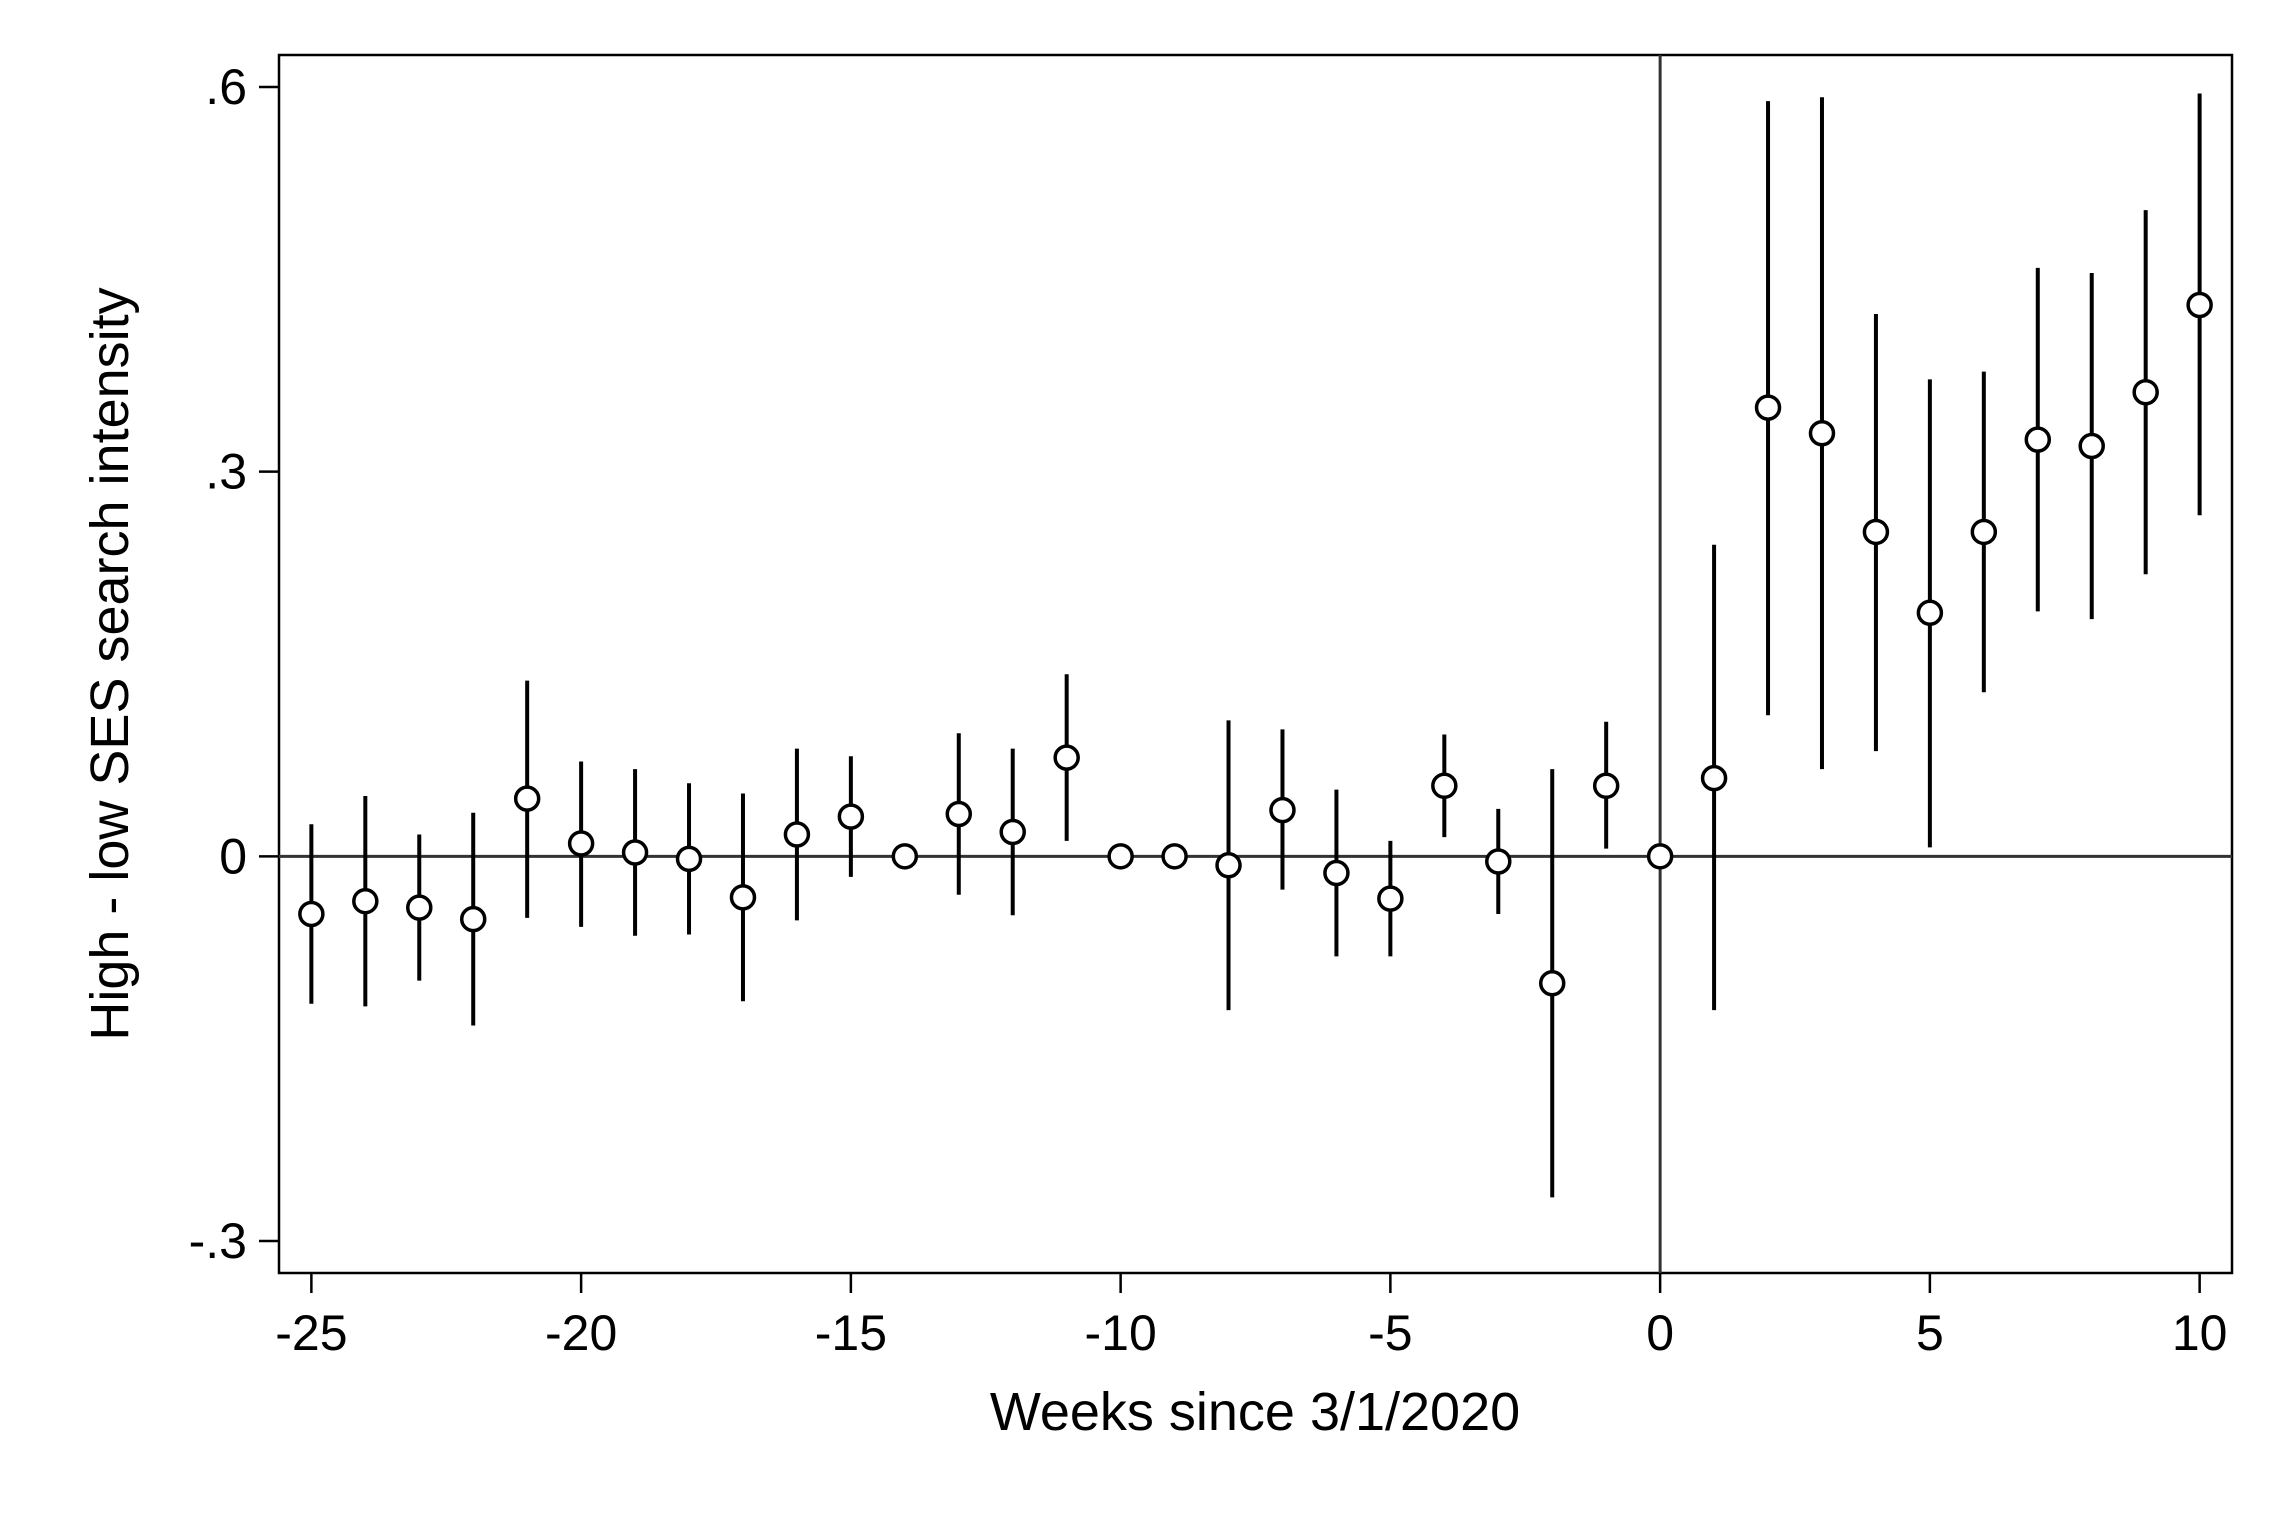 The image size is (2278, 1518). Describe the element at coordinates (1255, 1412) in the screenshot. I see `x-axis-title: Weeks since 3/1/2020` at that location.